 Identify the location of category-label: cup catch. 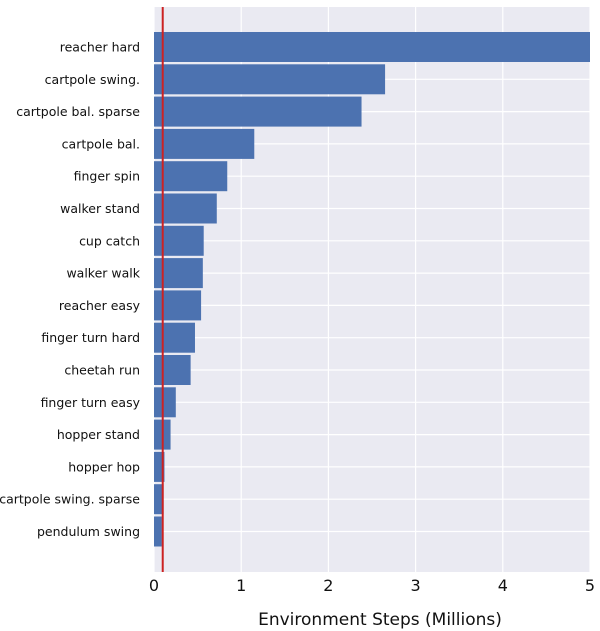
(109, 240).